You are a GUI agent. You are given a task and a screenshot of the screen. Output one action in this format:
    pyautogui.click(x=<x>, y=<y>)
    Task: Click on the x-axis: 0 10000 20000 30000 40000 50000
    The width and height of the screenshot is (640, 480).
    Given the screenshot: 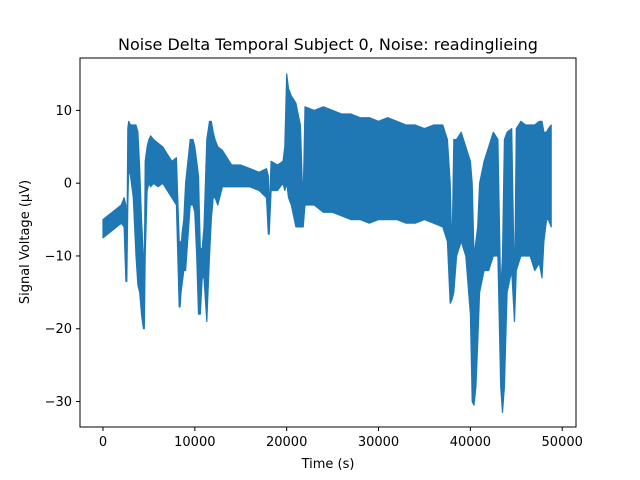 What is the action you would take?
    pyautogui.click(x=341, y=438)
    